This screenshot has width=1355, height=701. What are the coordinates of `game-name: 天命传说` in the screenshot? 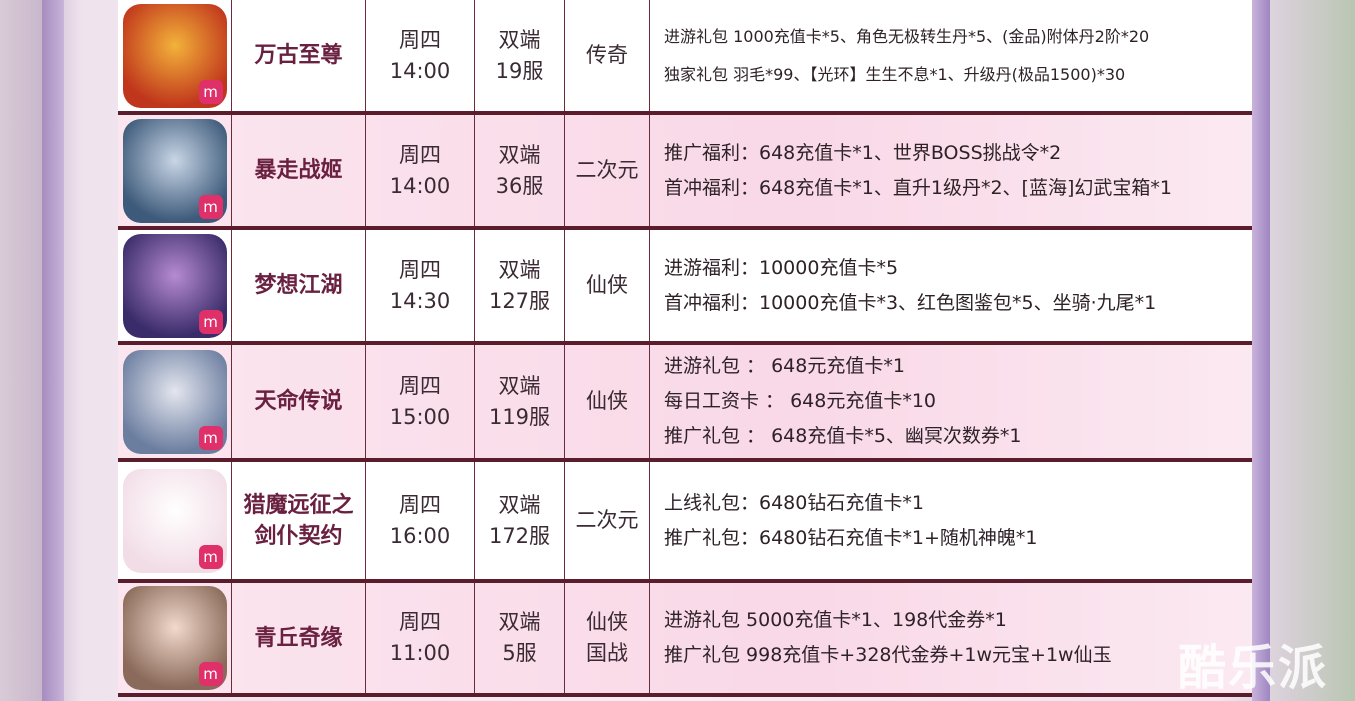 It's located at (298, 401).